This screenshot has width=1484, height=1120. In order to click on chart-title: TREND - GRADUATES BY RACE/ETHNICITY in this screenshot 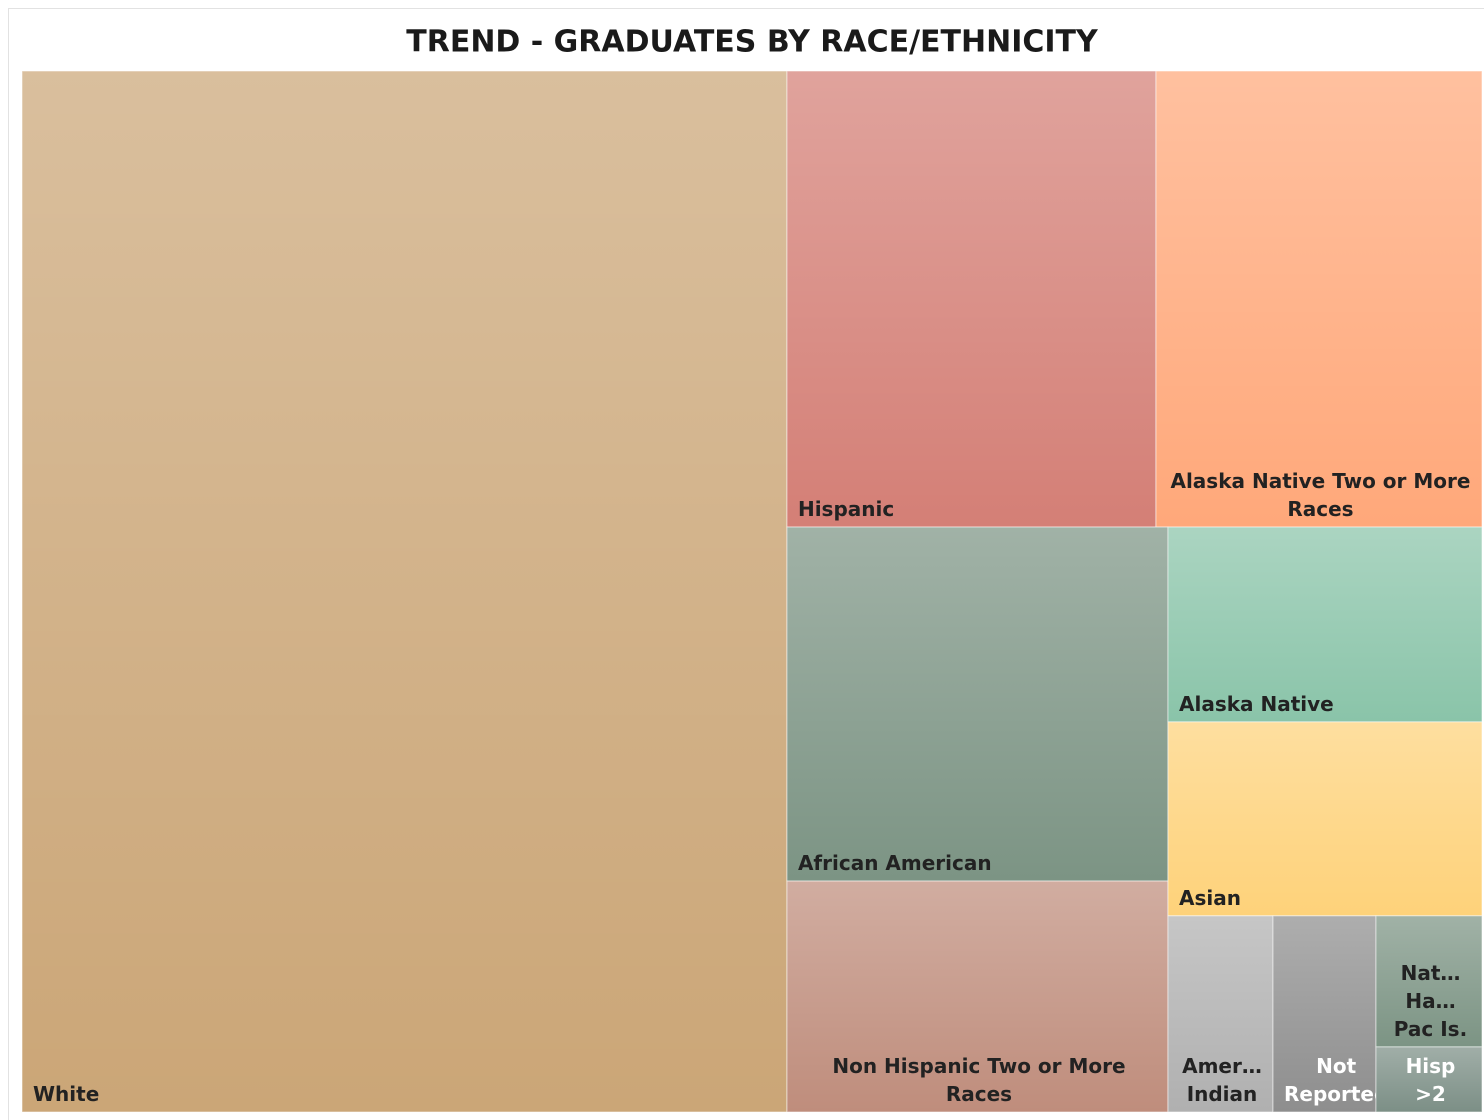, I will do `click(752, 42)`.